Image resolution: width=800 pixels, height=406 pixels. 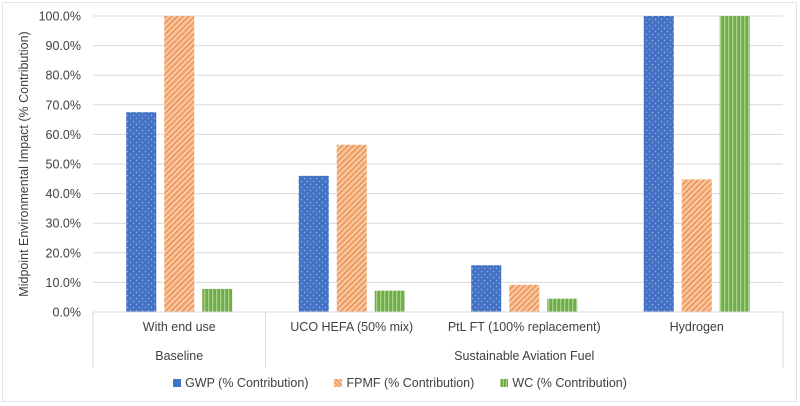 What do you see at coordinates (524, 327) in the screenshot?
I see `x-tick-label: PtL FT (100% replacement)` at bounding box center [524, 327].